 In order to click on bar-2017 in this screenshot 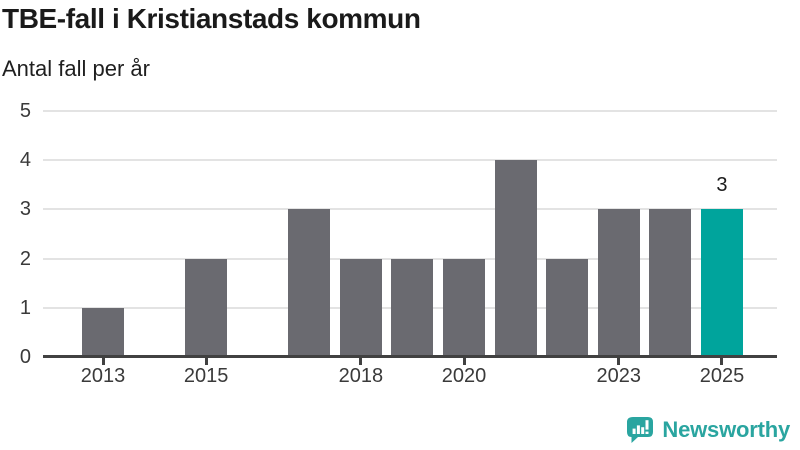, I will do `click(309, 283)`.